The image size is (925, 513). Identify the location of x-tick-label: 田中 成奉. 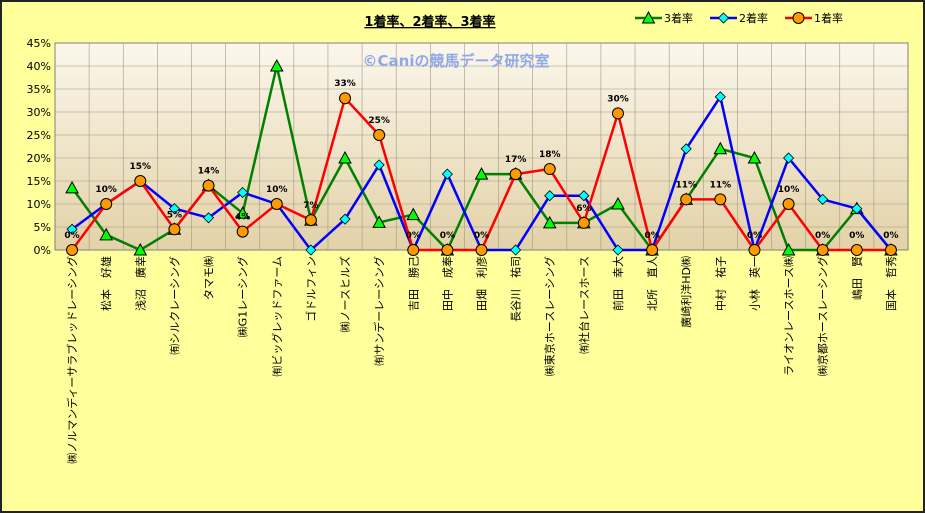
(447, 283).